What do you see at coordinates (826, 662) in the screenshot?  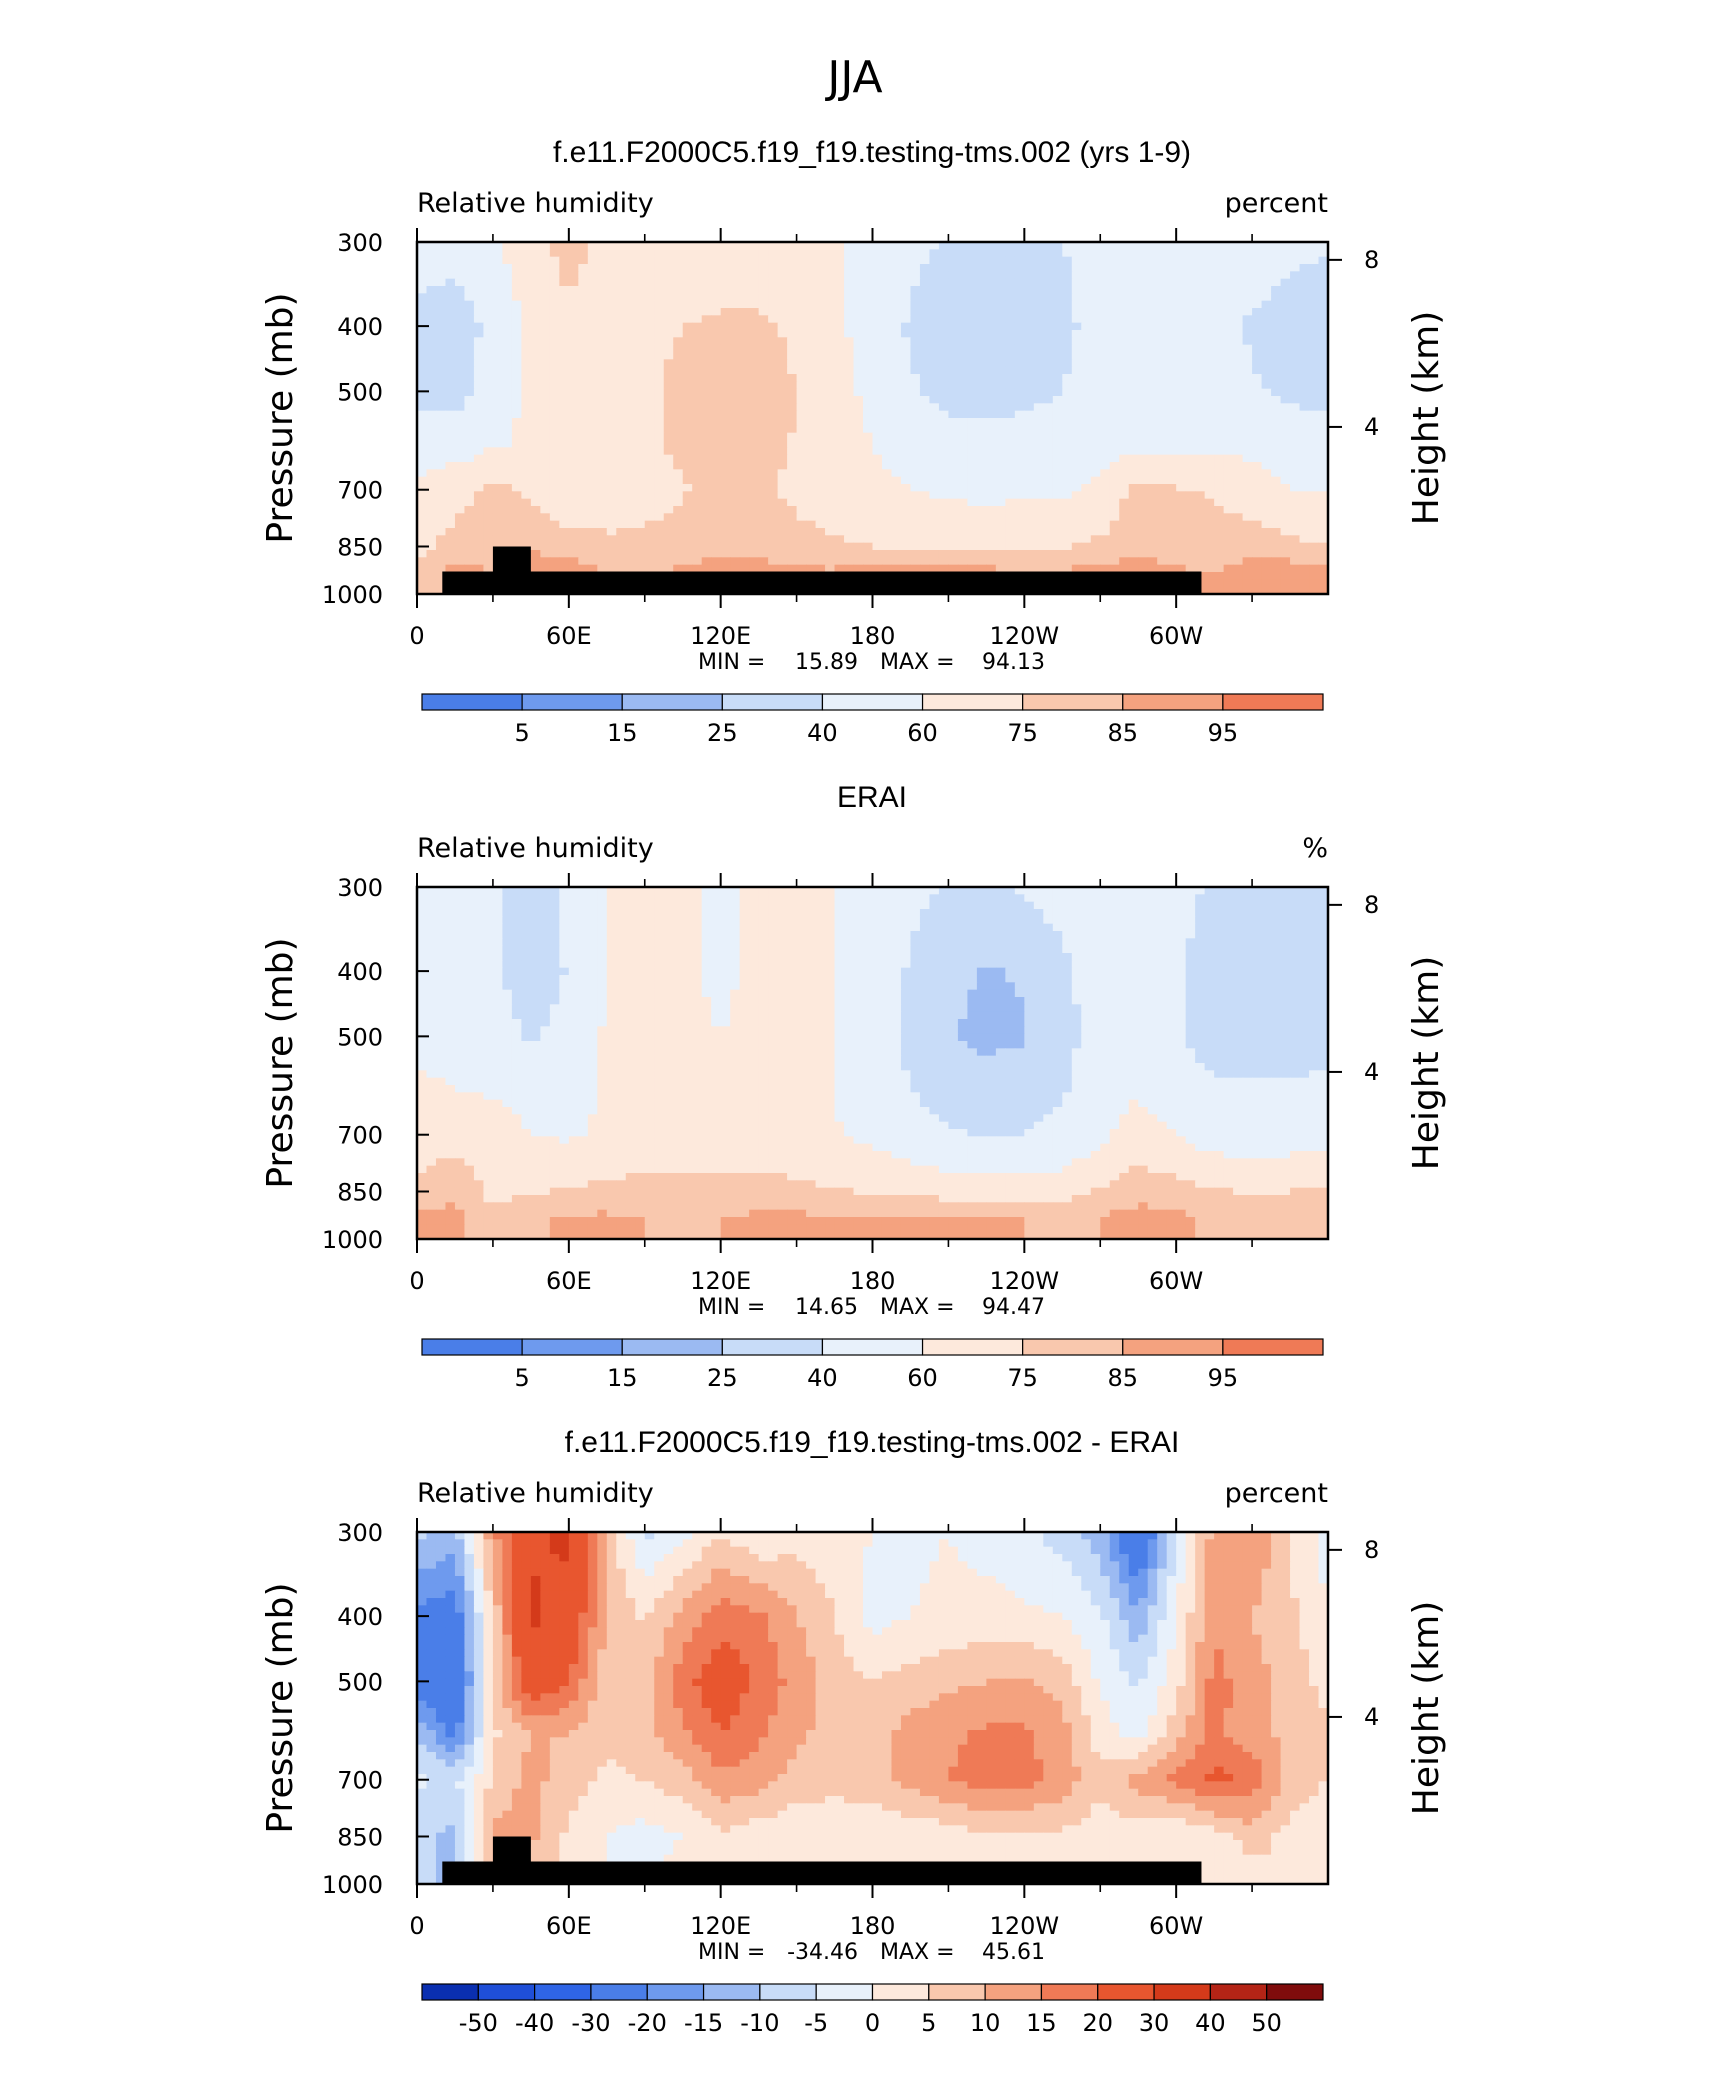 I see `min-value: 15.89` at bounding box center [826, 662].